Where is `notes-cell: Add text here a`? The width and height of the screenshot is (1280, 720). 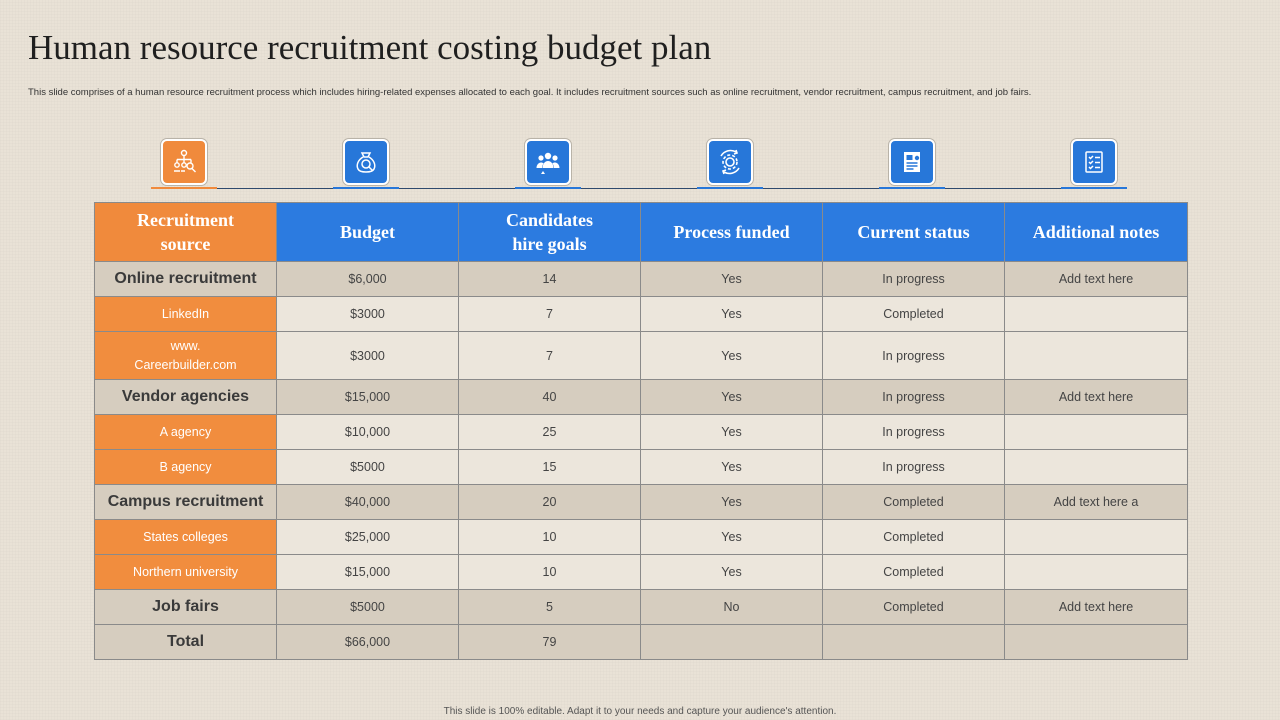 notes-cell: Add text here a is located at coordinates (1096, 502).